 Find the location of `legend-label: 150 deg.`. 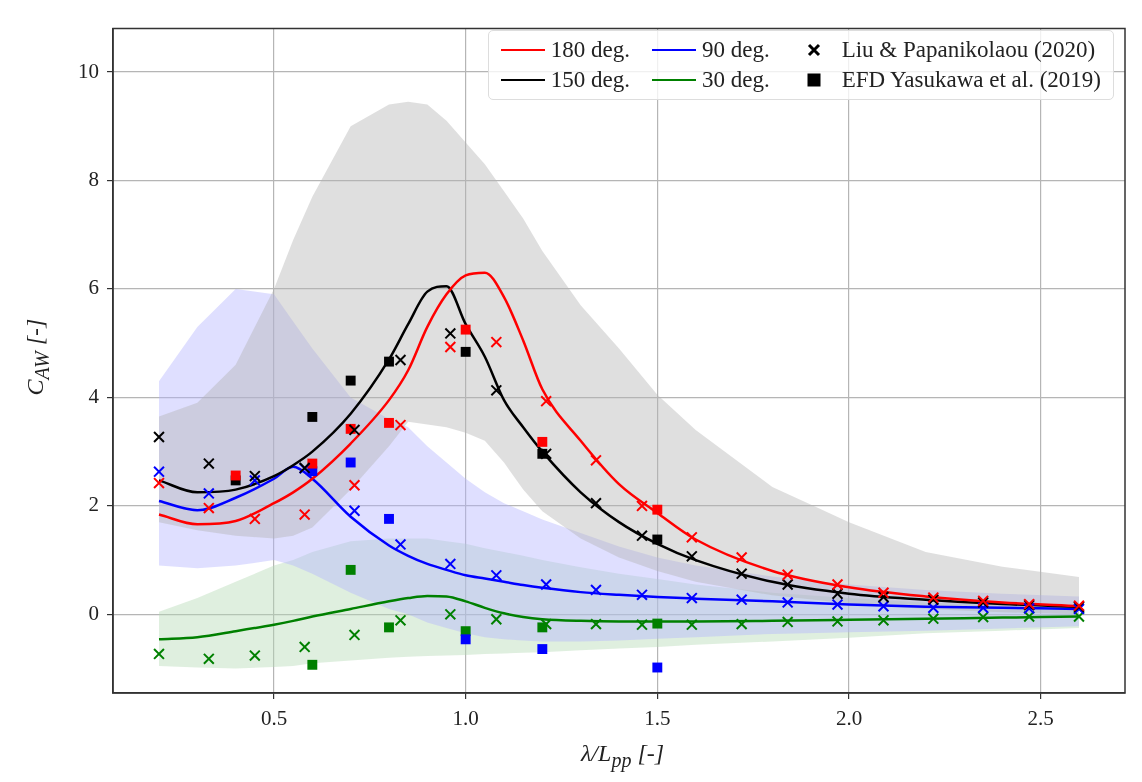

legend-label: 150 deg. is located at coordinates (590, 80).